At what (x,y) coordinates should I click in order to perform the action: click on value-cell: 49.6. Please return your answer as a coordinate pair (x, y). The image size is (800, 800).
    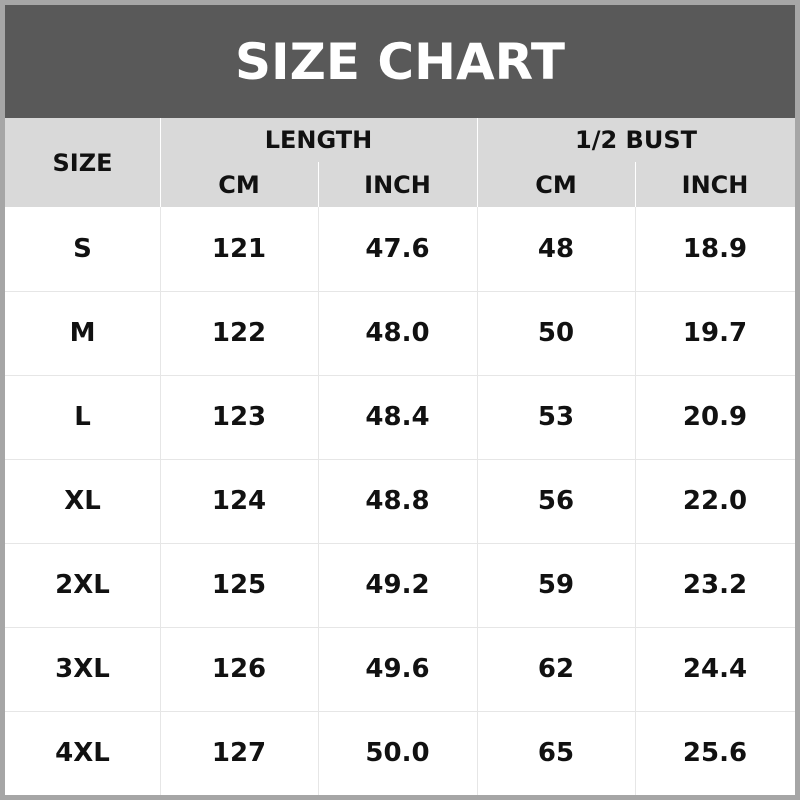
    Looking at the image, I should click on (397, 669).